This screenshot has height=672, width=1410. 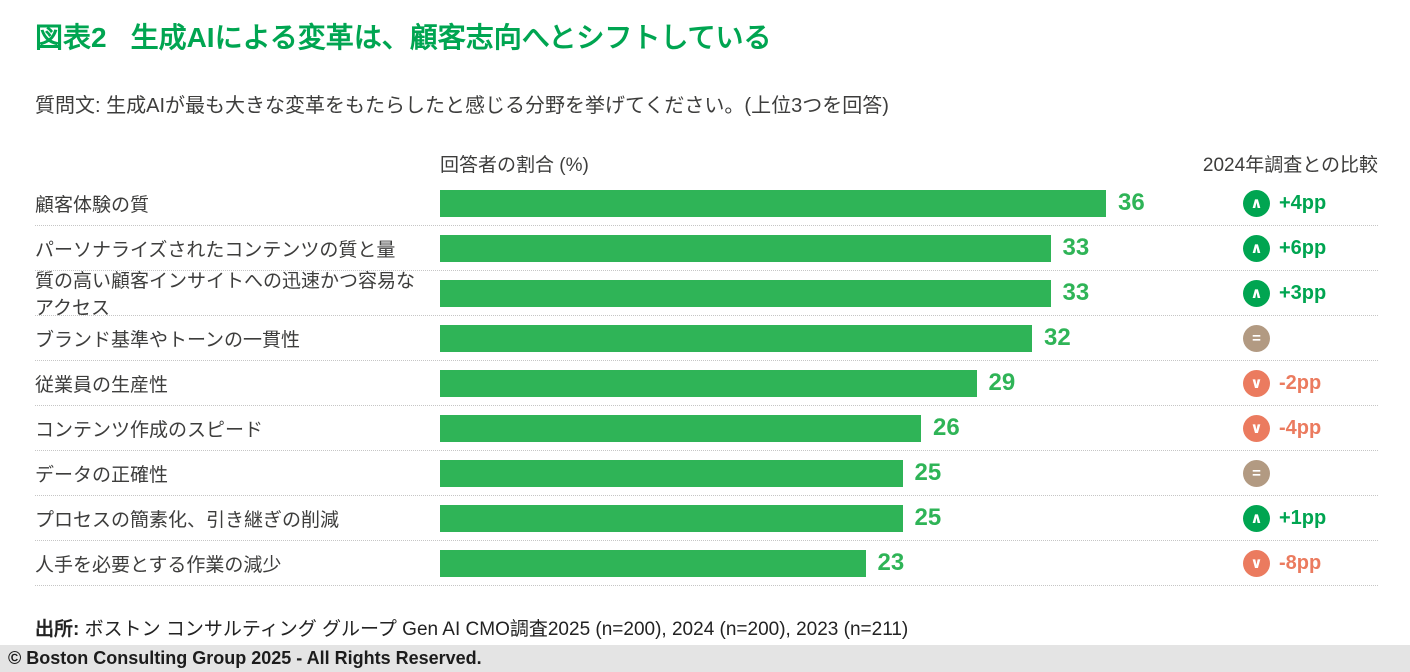 I want to click on category-label: 人手を必要とする作業の減少, so click(x=158, y=565).